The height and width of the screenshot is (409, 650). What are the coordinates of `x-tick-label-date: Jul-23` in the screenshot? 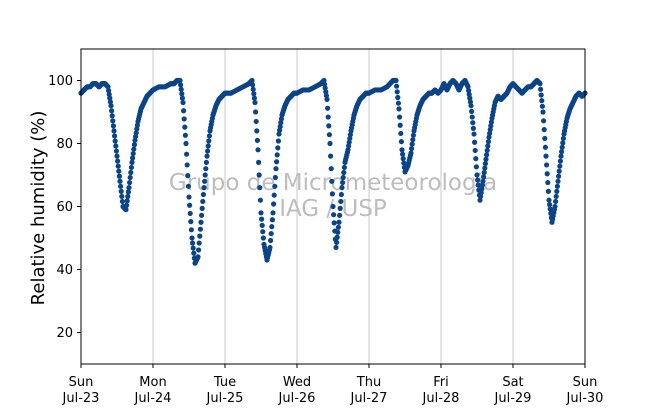 It's located at (81, 398).